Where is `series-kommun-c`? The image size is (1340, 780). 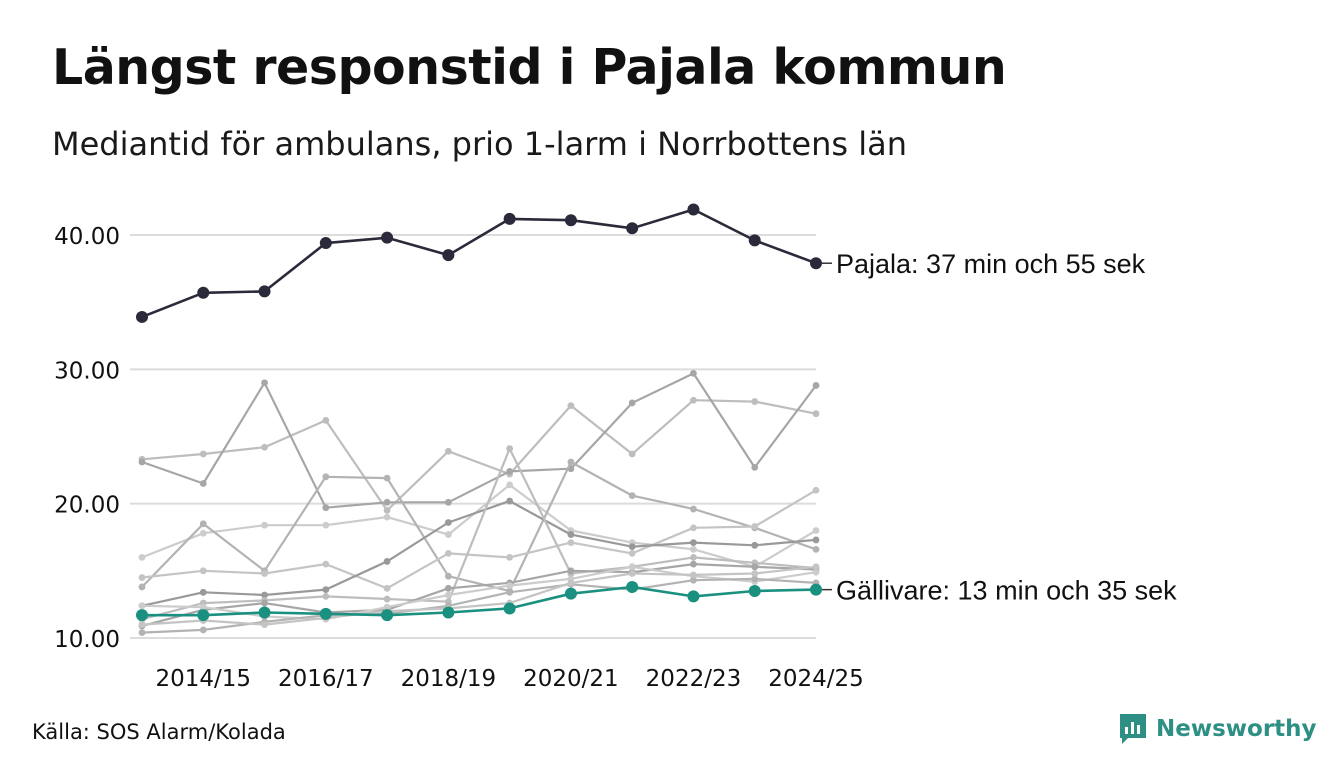
series-kommun-c is located at coordinates (479, 526).